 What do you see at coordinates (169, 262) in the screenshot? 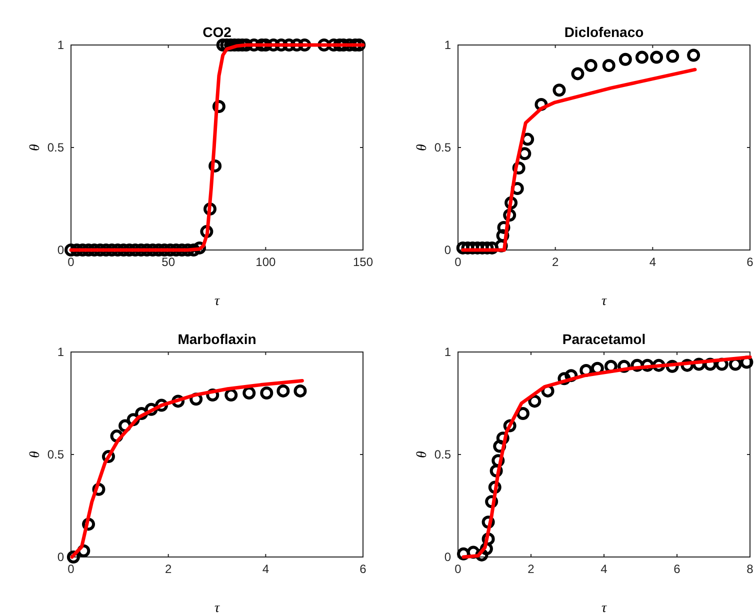
I see `x-tick-label: 50` at bounding box center [169, 262].